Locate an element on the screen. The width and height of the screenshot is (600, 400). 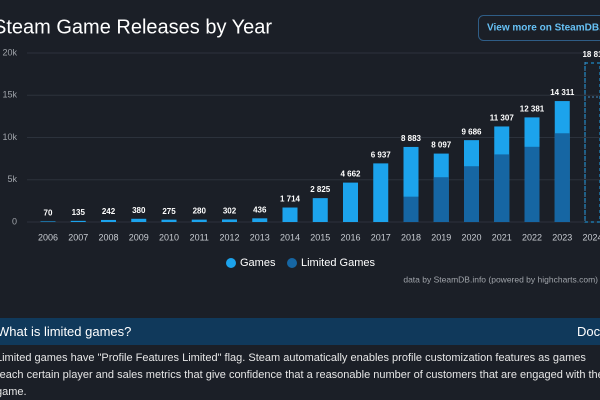
chart-title: Steam Game Releases by Year is located at coordinates (136, 27).